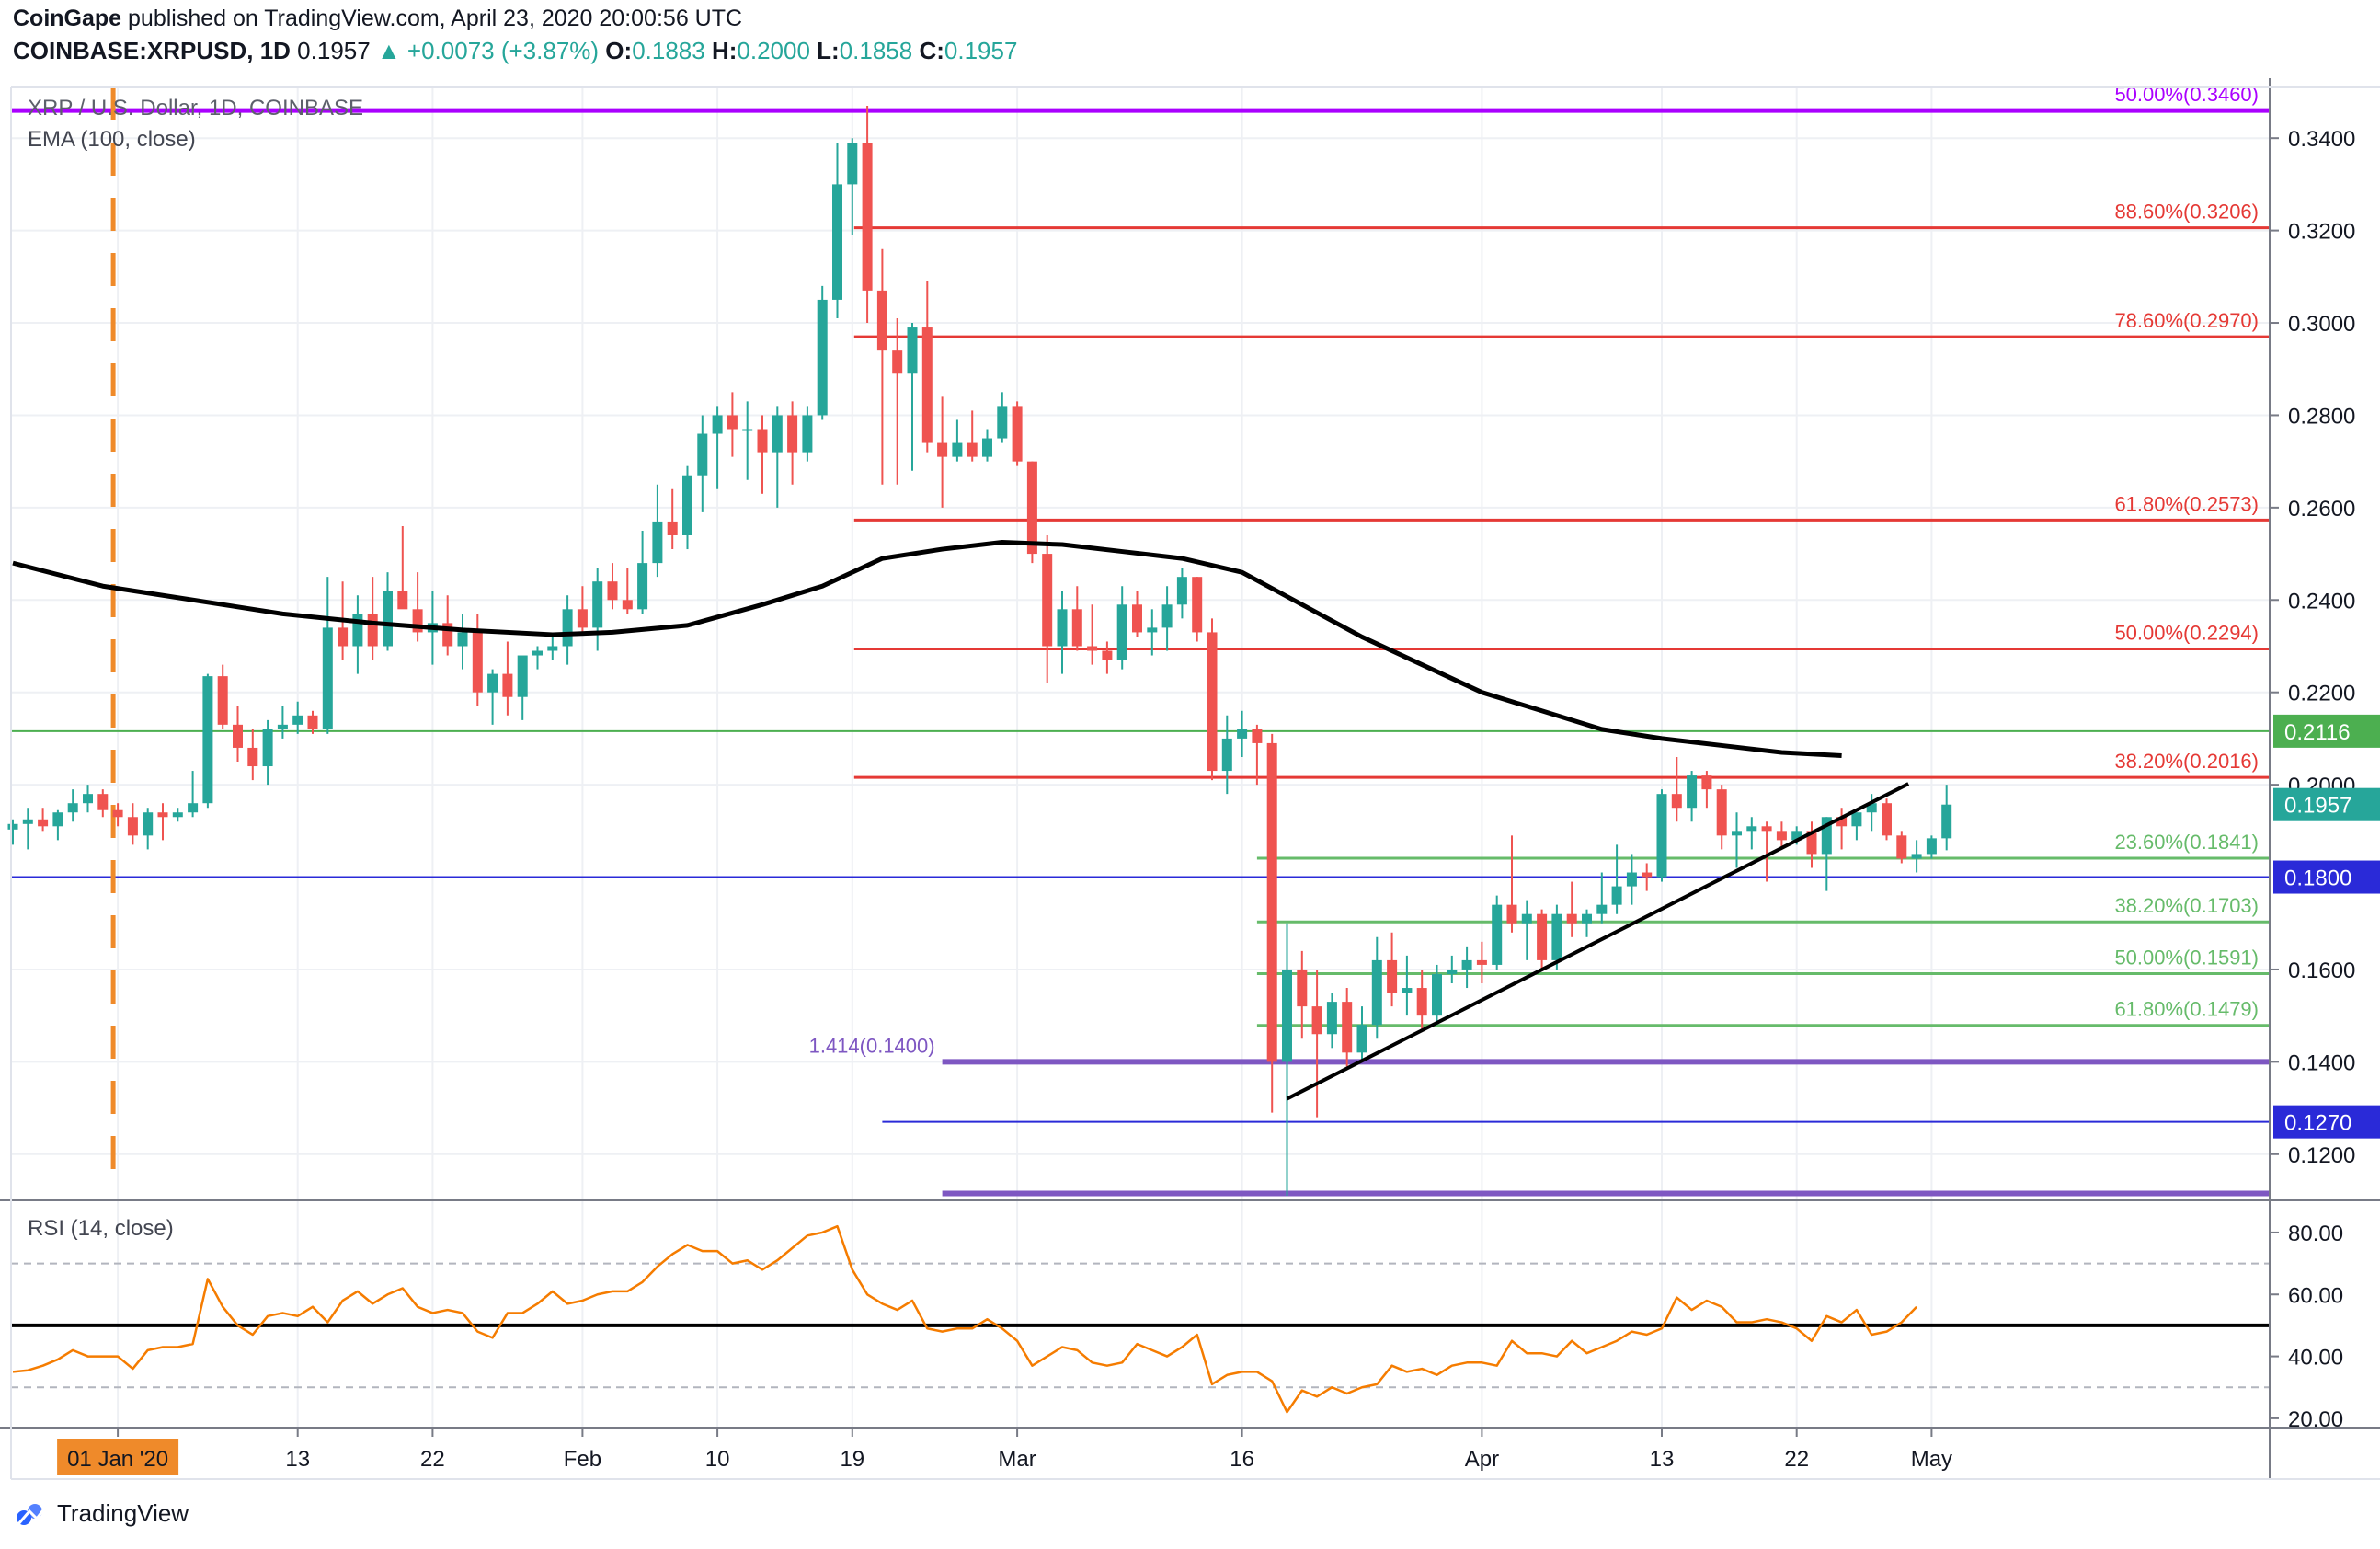 This screenshot has width=2380, height=1549. What do you see at coordinates (2186, 905) in the screenshot?
I see `level-label: 38.20%(0.1703)` at bounding box center [2186, 905].